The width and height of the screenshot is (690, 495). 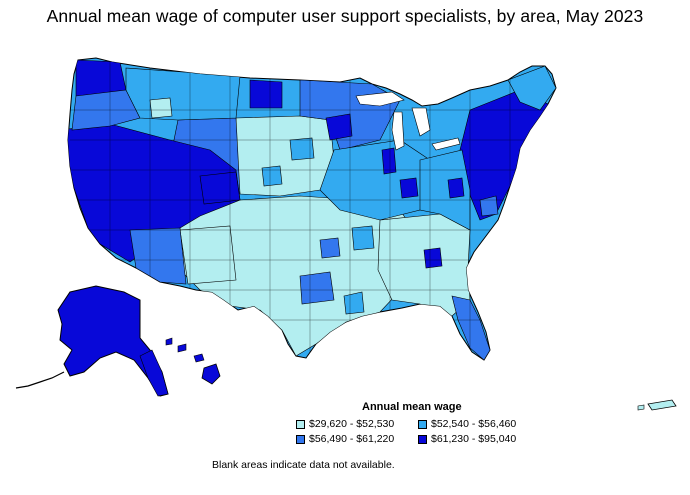 I want to click on virgin-islands, so click(x=641, y=407).